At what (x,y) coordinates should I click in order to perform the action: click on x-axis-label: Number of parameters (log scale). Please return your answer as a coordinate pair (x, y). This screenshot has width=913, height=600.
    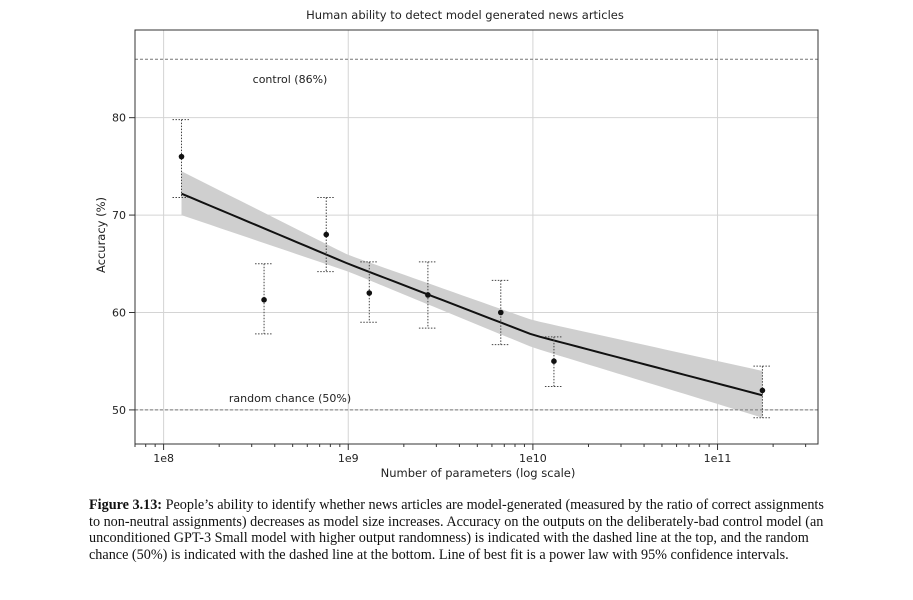
    Looking at the image, I should click on (478, 473).